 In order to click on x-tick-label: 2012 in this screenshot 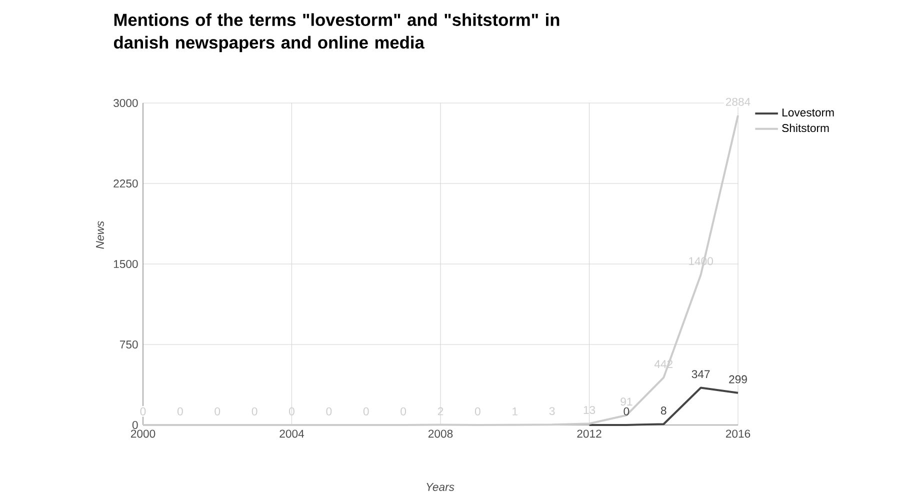, I will do `click(589, 434)`.